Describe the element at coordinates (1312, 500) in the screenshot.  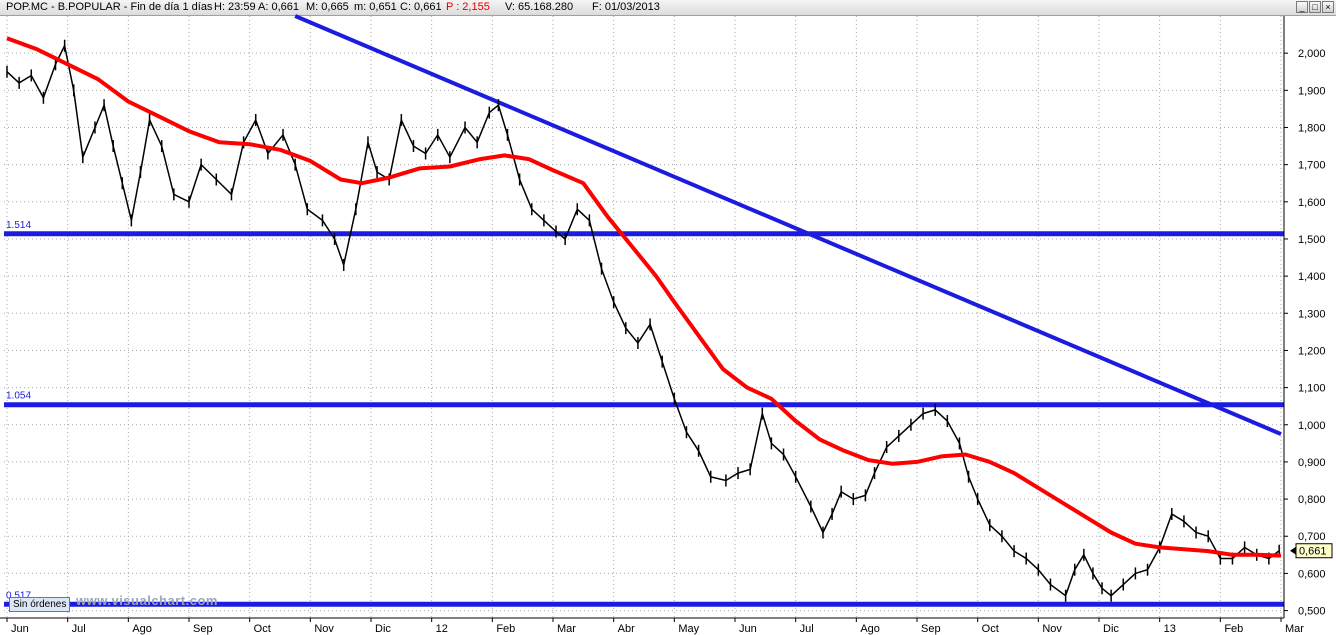
I see `y-tick-label: 0,800` at that location.